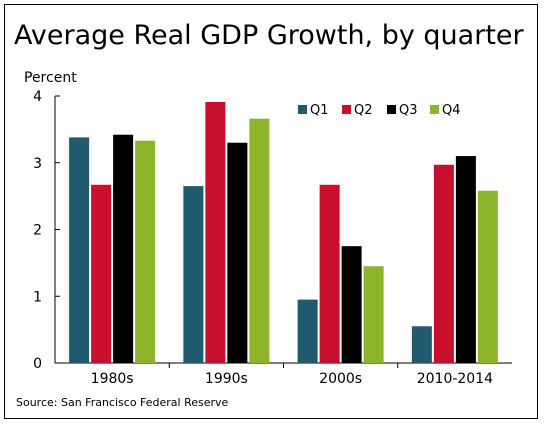 The width and height of the screenshot is (544, 425). Describe the element at coordinates (340, 379) in the screenshot. I see `x-tick-label: 2000s` at that location.